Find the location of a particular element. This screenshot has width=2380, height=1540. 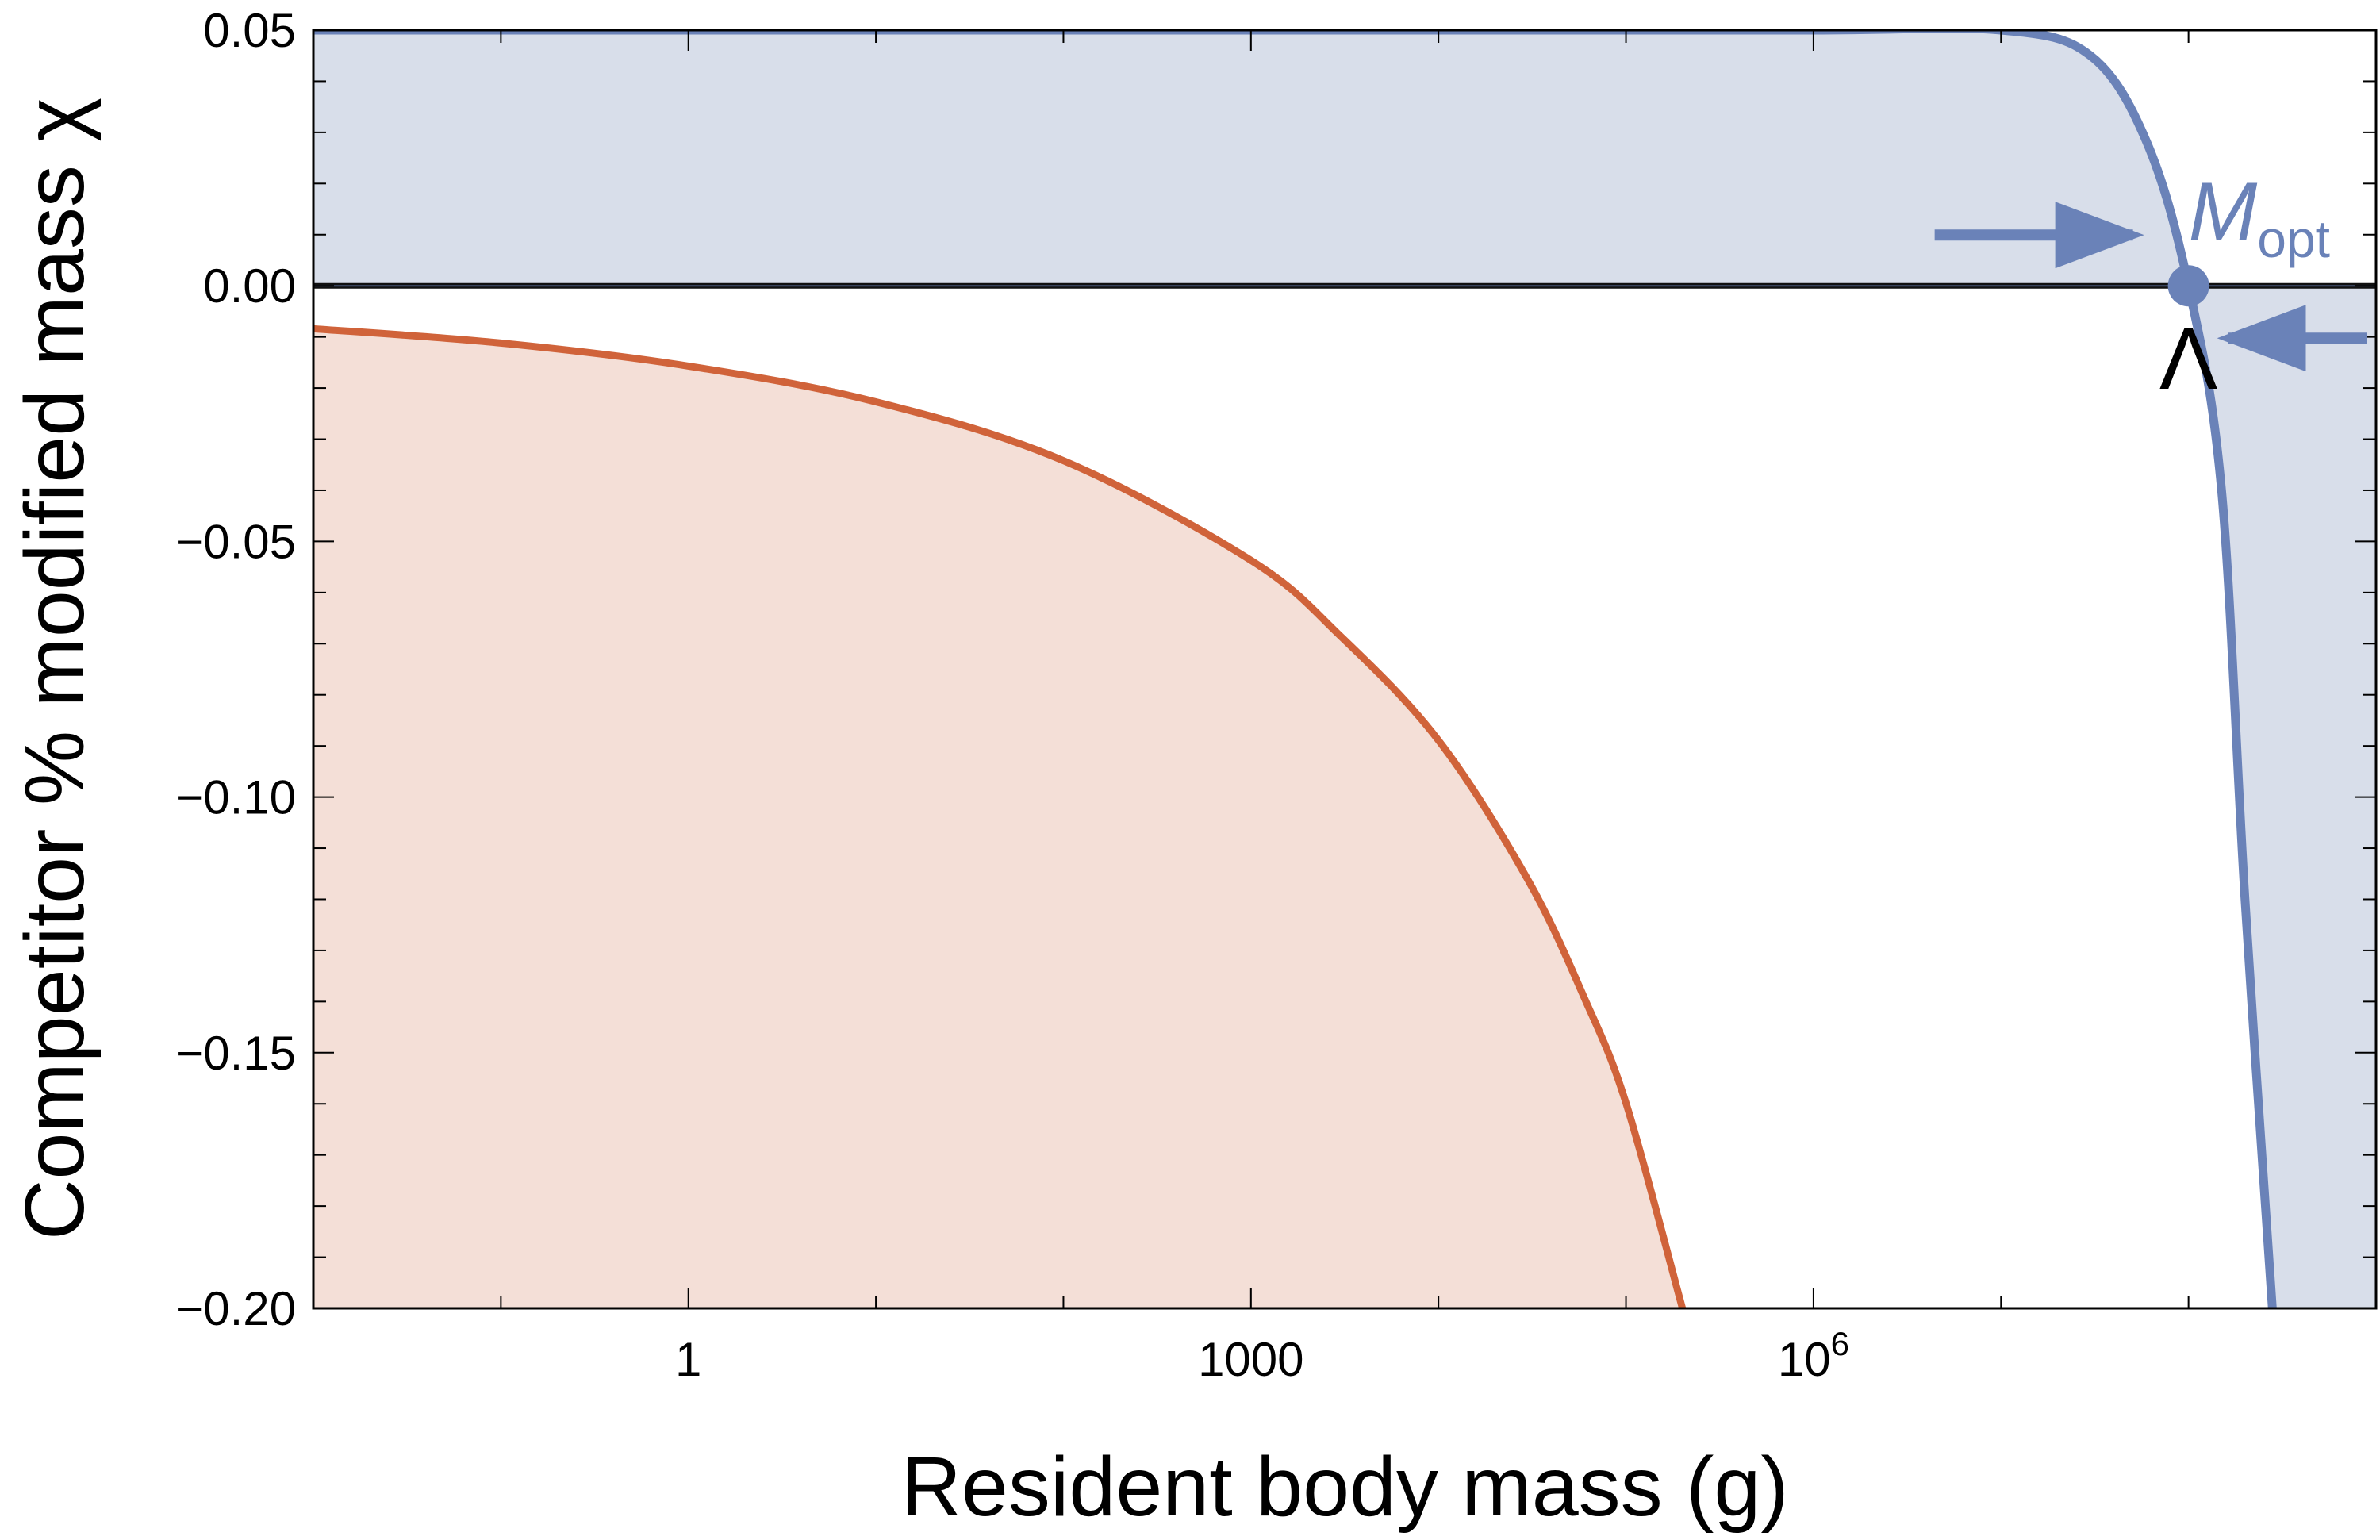

y-tick-label: 0.00 is located at coordinates (249, 286).